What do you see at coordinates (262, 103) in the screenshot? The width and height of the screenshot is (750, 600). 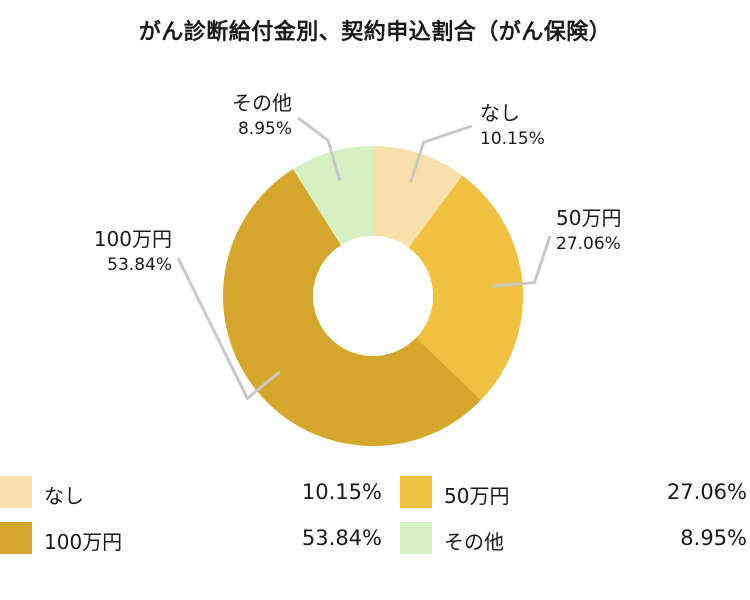 I see `slice-label-sonota: その他` at bounding box center [262, 103].